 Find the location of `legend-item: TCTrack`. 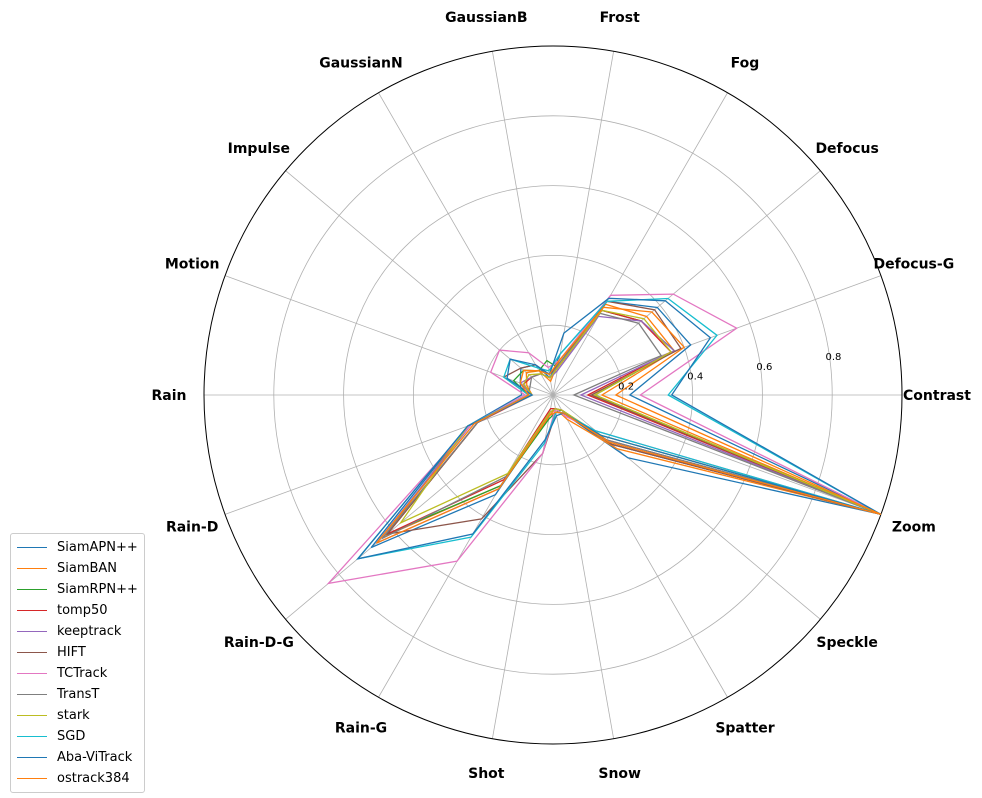

legend-item: TCTrack is located at coordinates (77, 673).